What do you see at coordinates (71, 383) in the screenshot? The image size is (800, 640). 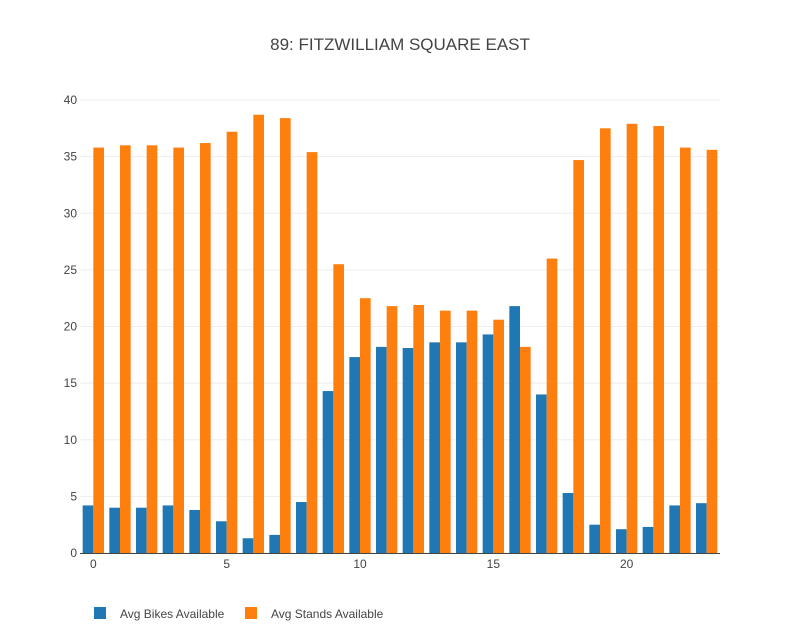 I see `y-tick-label: 15` at bounding box center [71, 383].